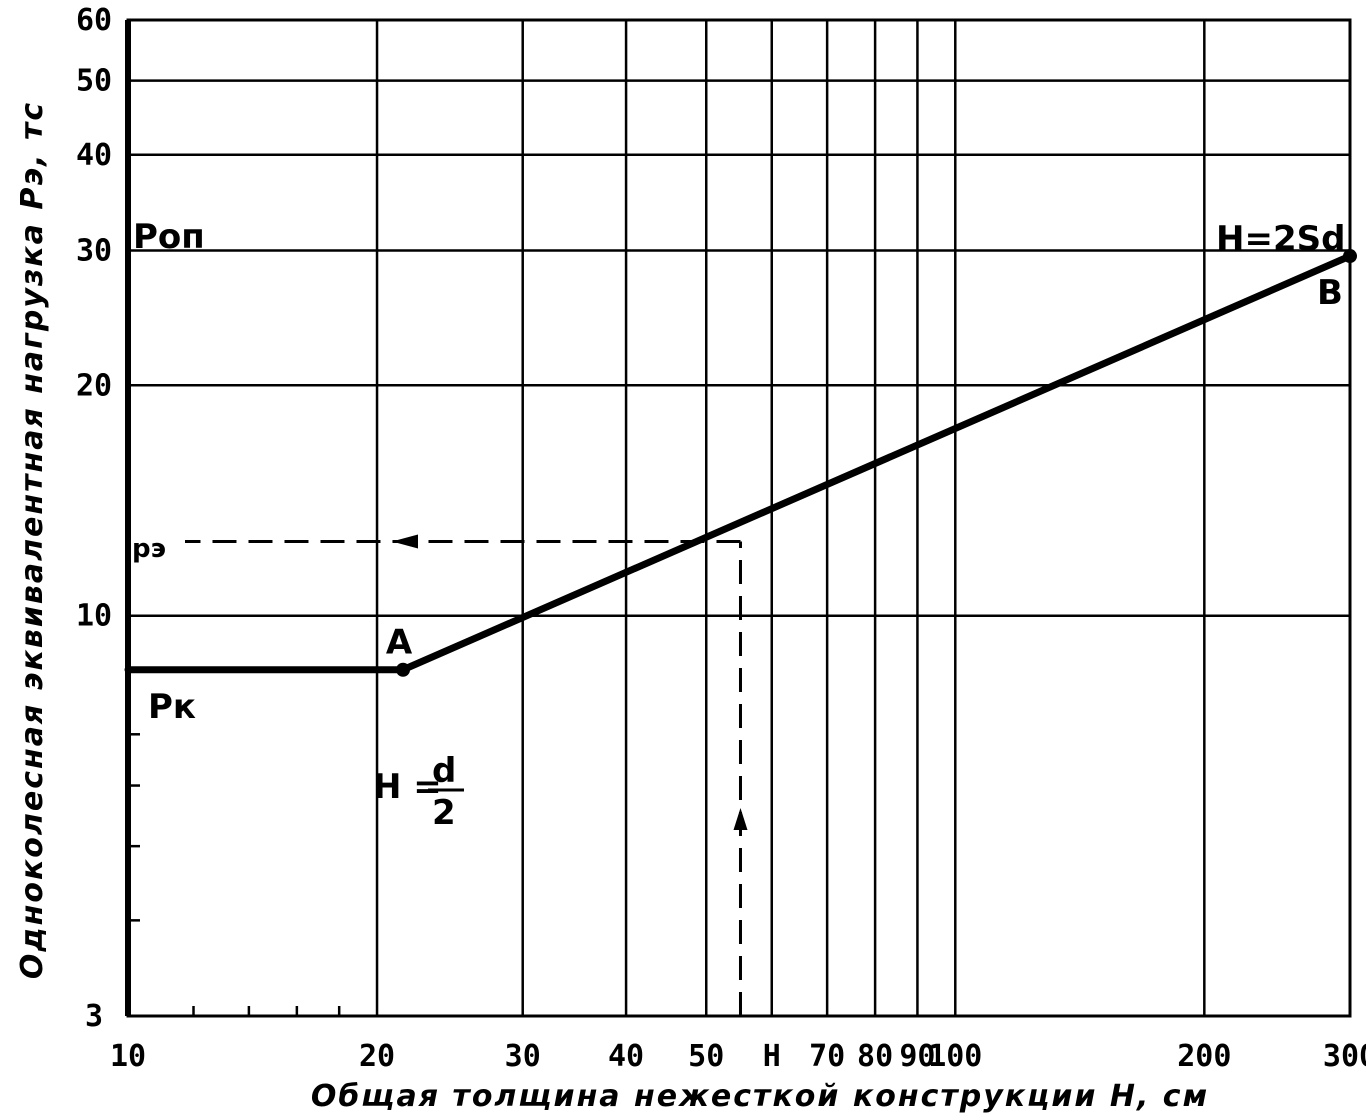 This screenshot has width=1366, height=1120. Describe the element at coordinates (128, 1056) in the screenshot. I see `x-tick-label: 10` at that location.